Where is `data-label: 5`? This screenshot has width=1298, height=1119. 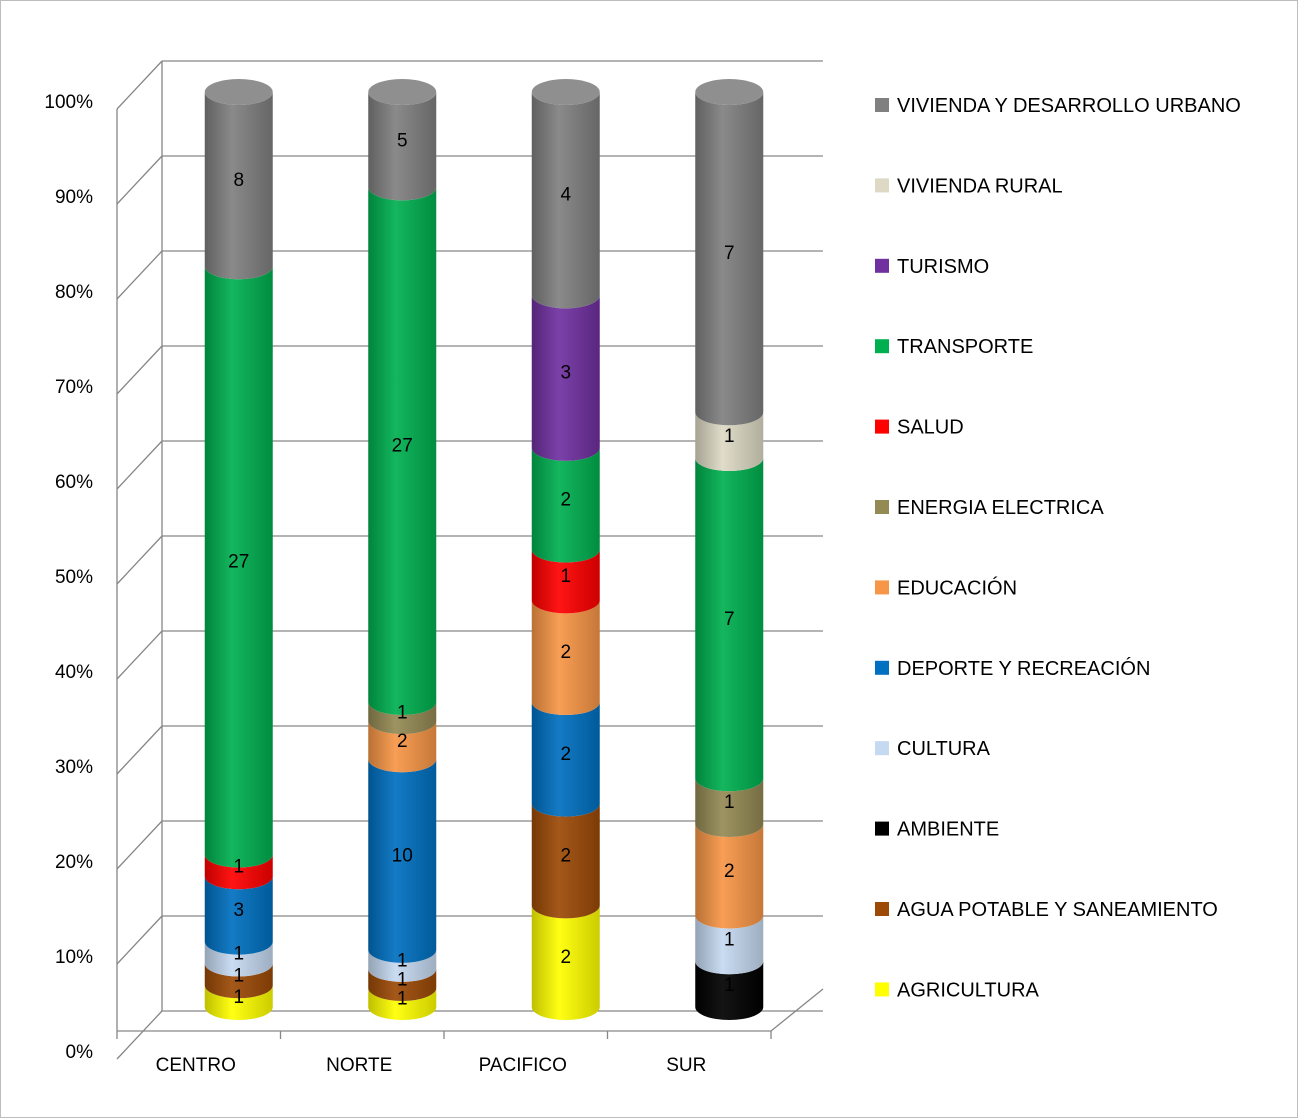
data-label: 5 is located at coordinates (402, 141).